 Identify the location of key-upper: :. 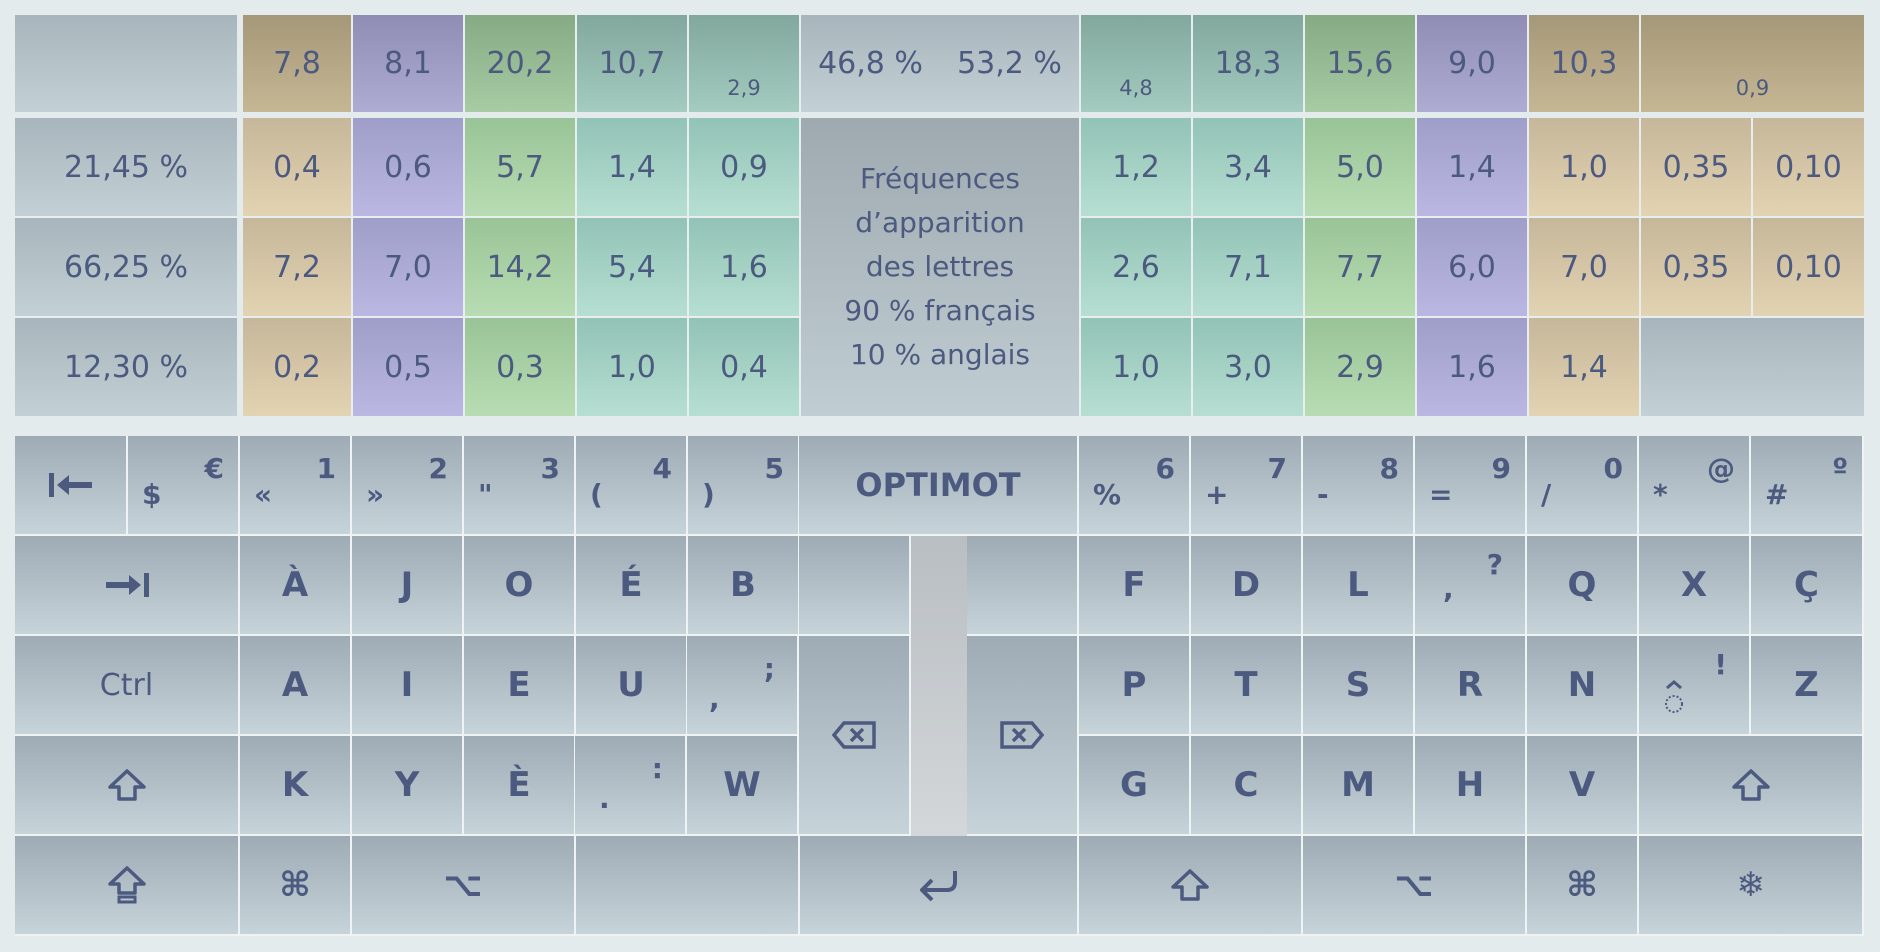
(657, 768).